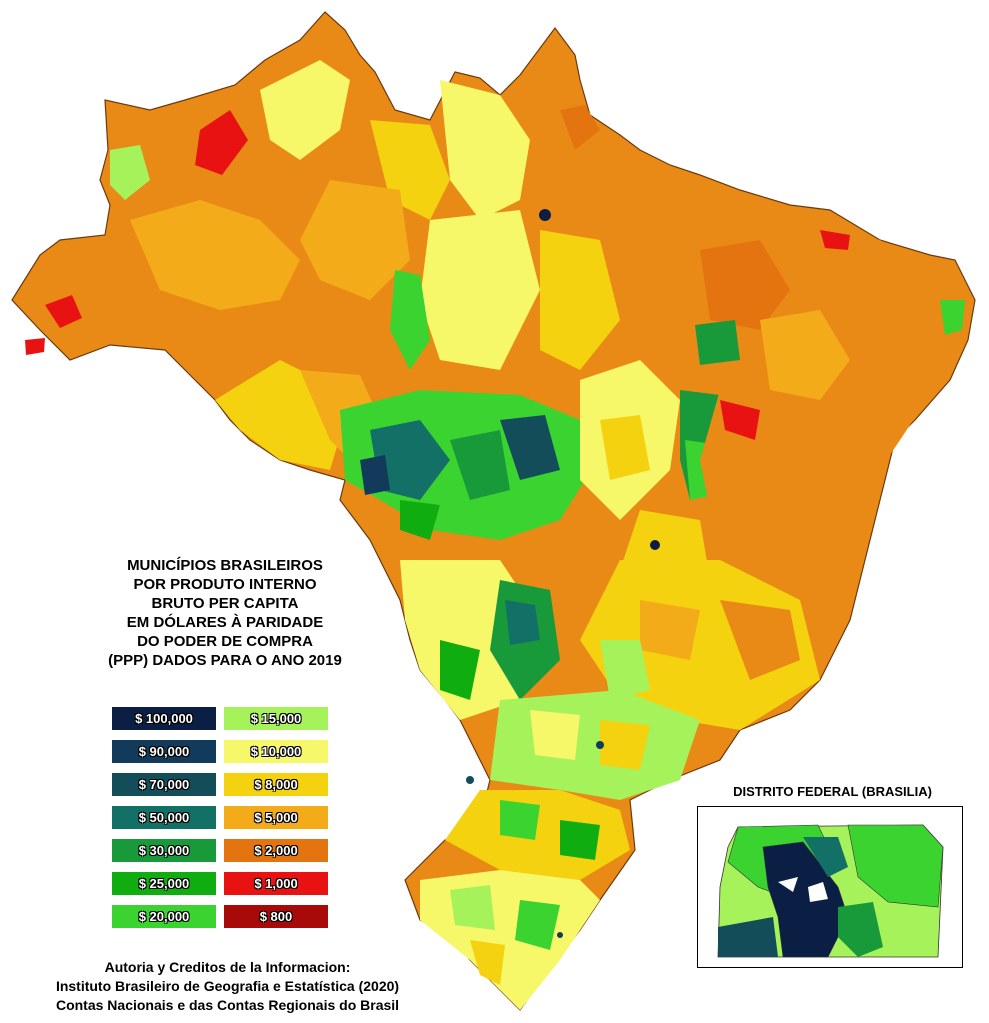  Describe the element at coordinates (276, 751) in the screenshot. I see `legend-swatch: $ 10,000` at that location.